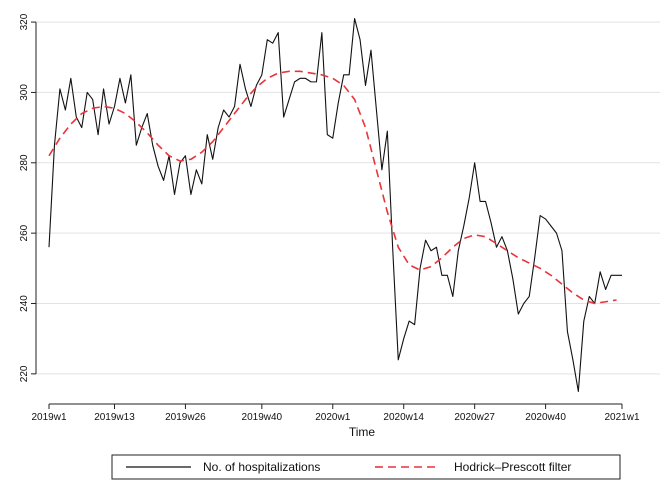 The image size is (671, 480). Describe the element at coordinates (332, 417) in the screenshot. I see `x-tick-label-2020w1: 2020w1` at that location.